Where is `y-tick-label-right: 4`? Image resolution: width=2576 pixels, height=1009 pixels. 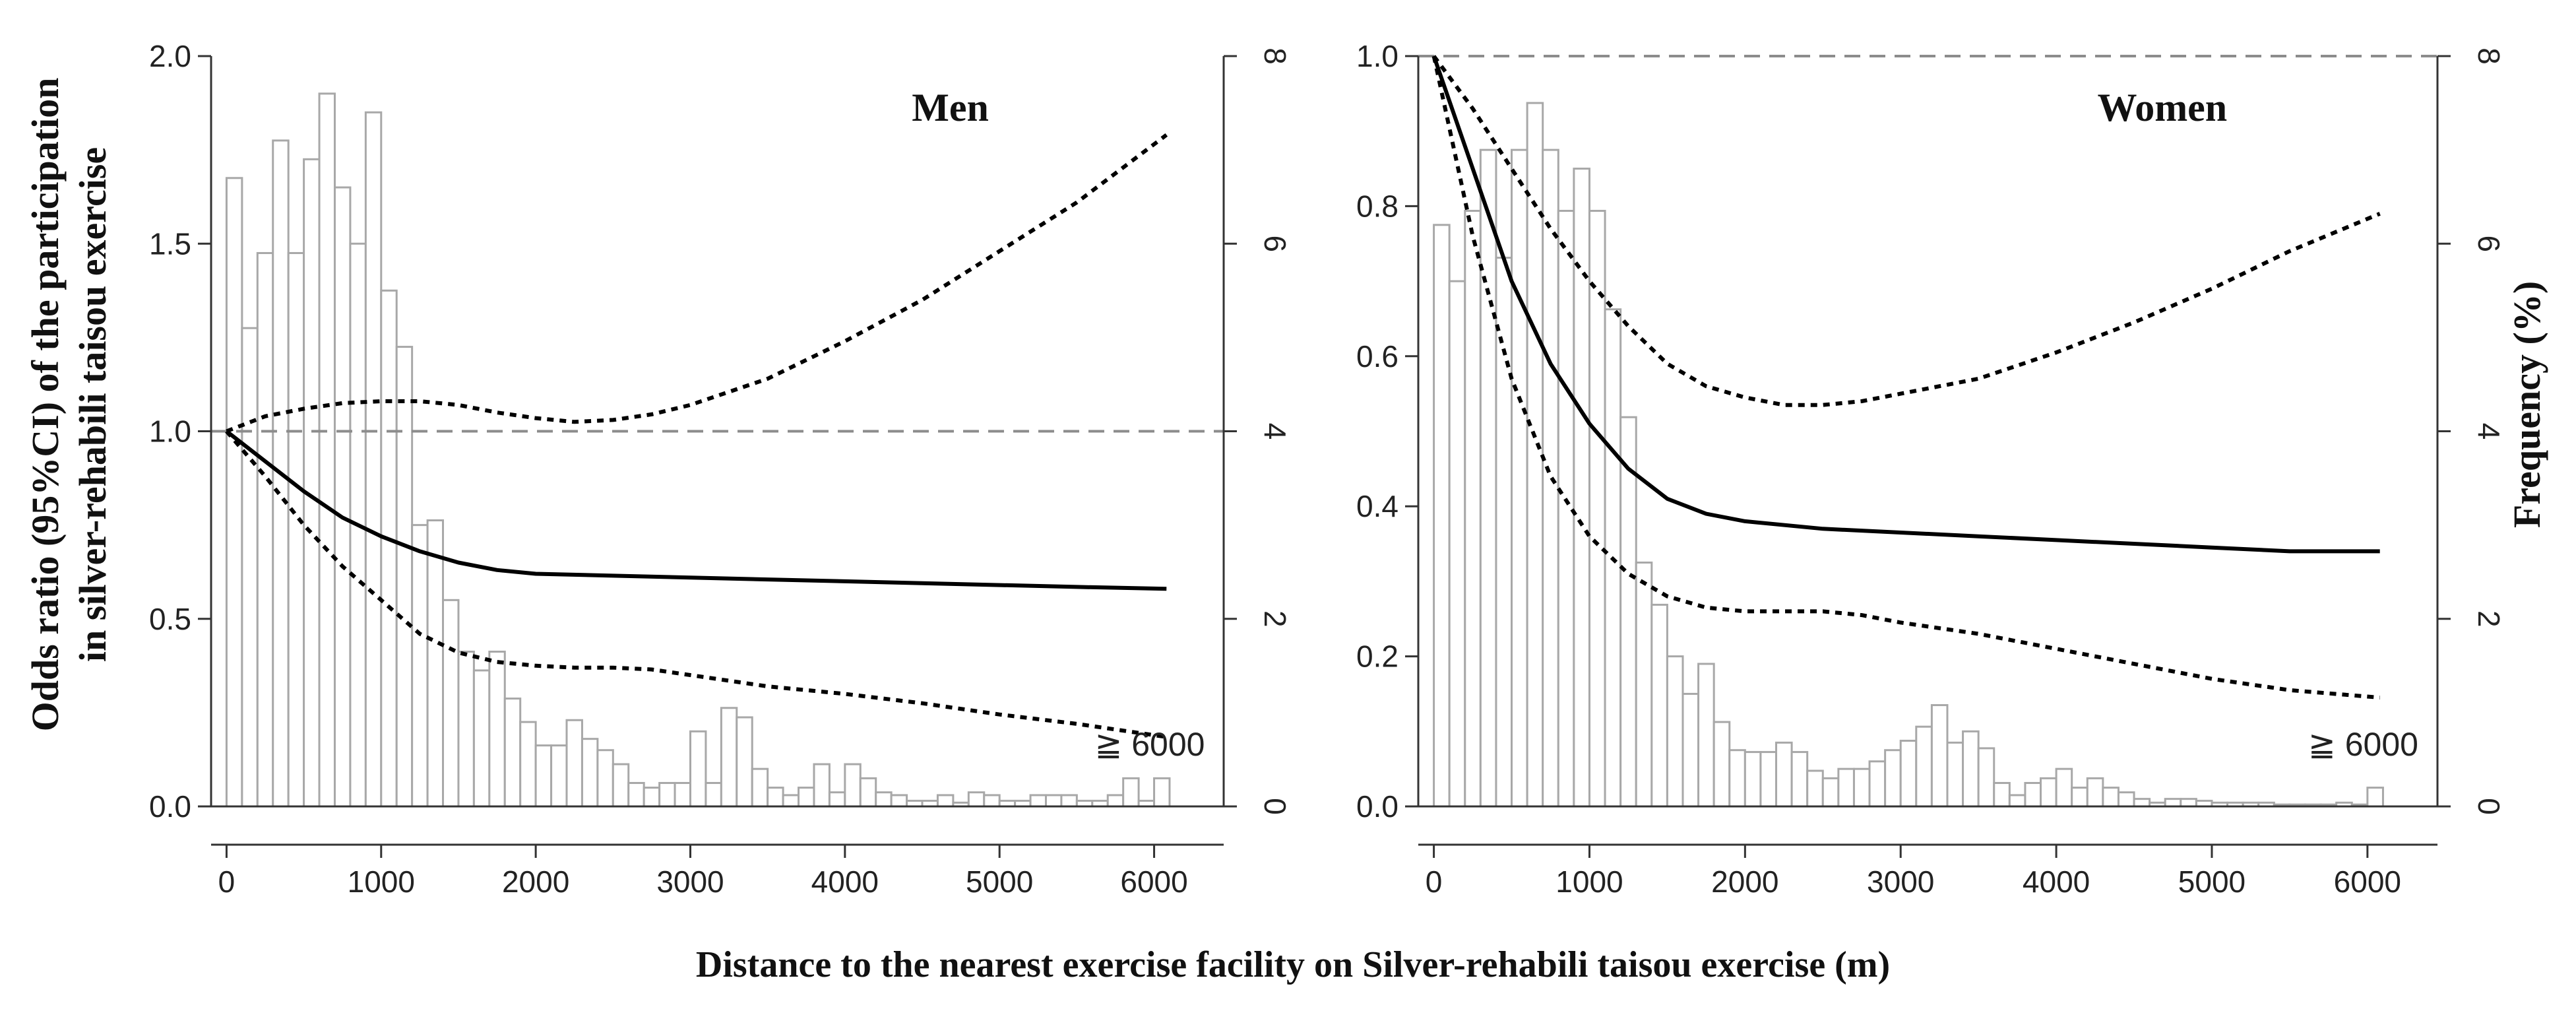
y-tick-label-right: 4 is located at coordinates (2489, 431).